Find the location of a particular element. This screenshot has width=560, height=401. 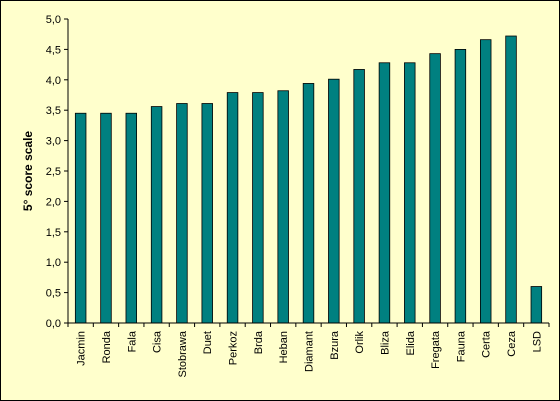

y-tick-label: 3,0 is located at coordinates (53, 142).